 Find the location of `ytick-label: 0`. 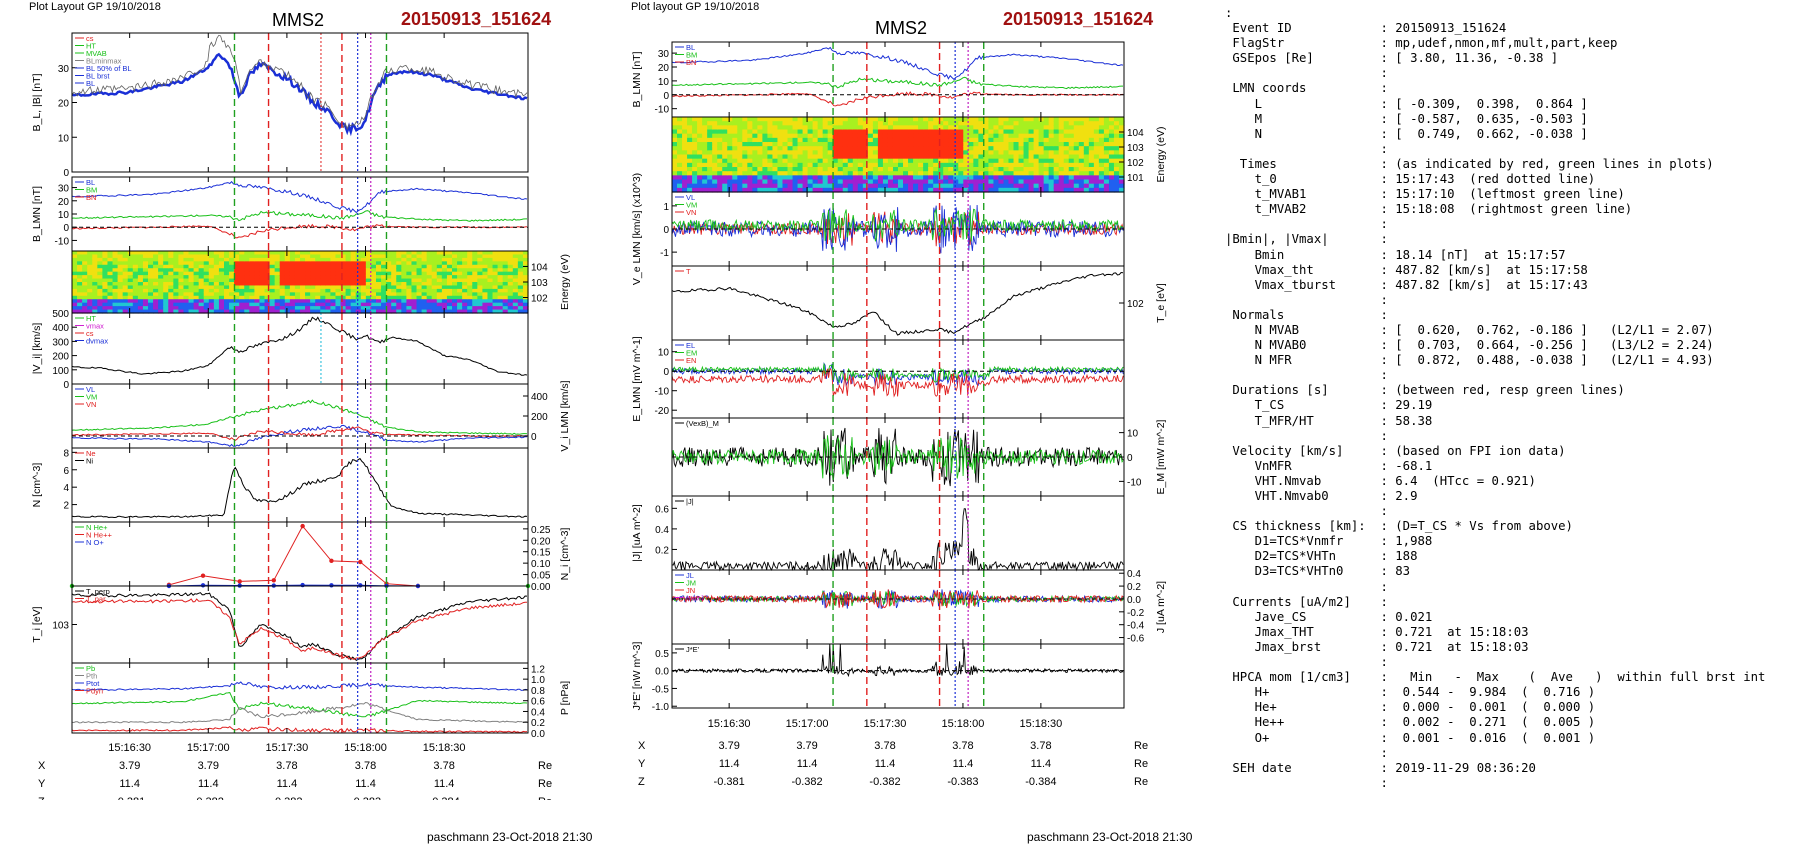

ytick-label: 0 is located at coordinates (66, 228).